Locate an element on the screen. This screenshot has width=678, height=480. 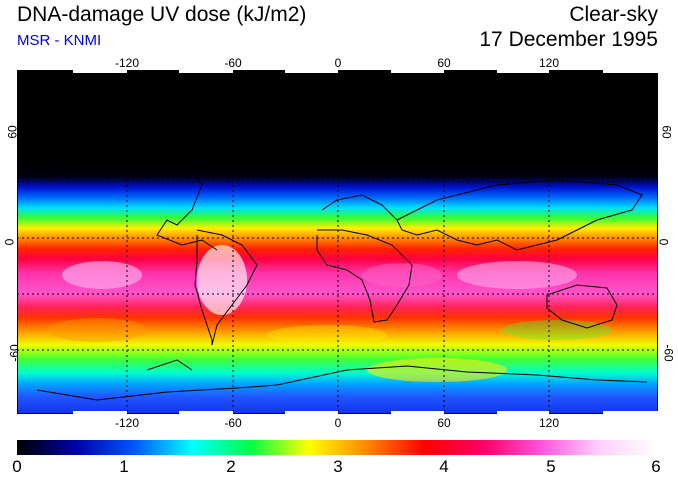
colorbar-tick-label: 6 is located at coordinates (656, 466).